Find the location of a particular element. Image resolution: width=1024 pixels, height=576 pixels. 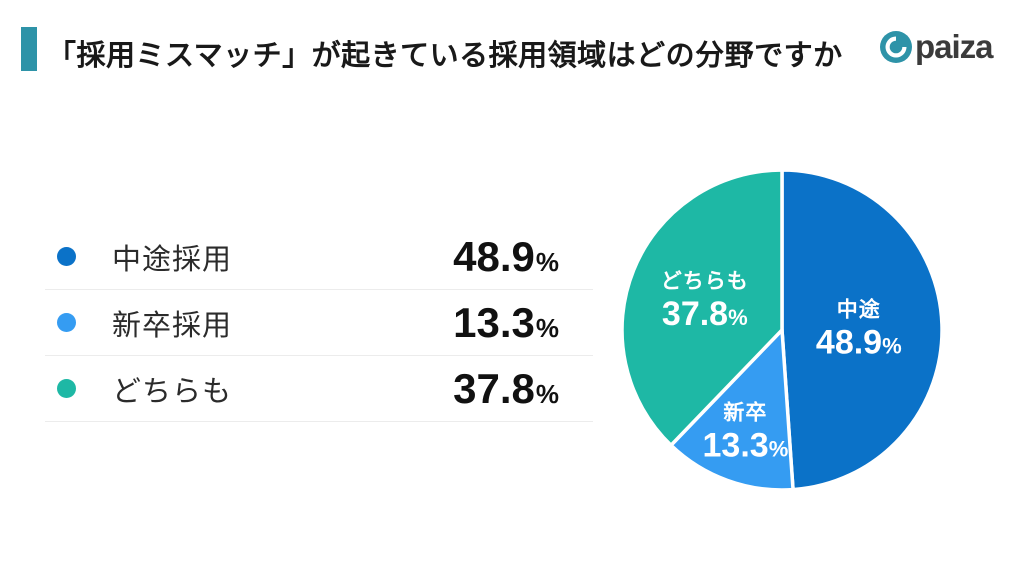

legend-row-dochiramo: どちらも 37.8 % is located at coordinates (319, 389).